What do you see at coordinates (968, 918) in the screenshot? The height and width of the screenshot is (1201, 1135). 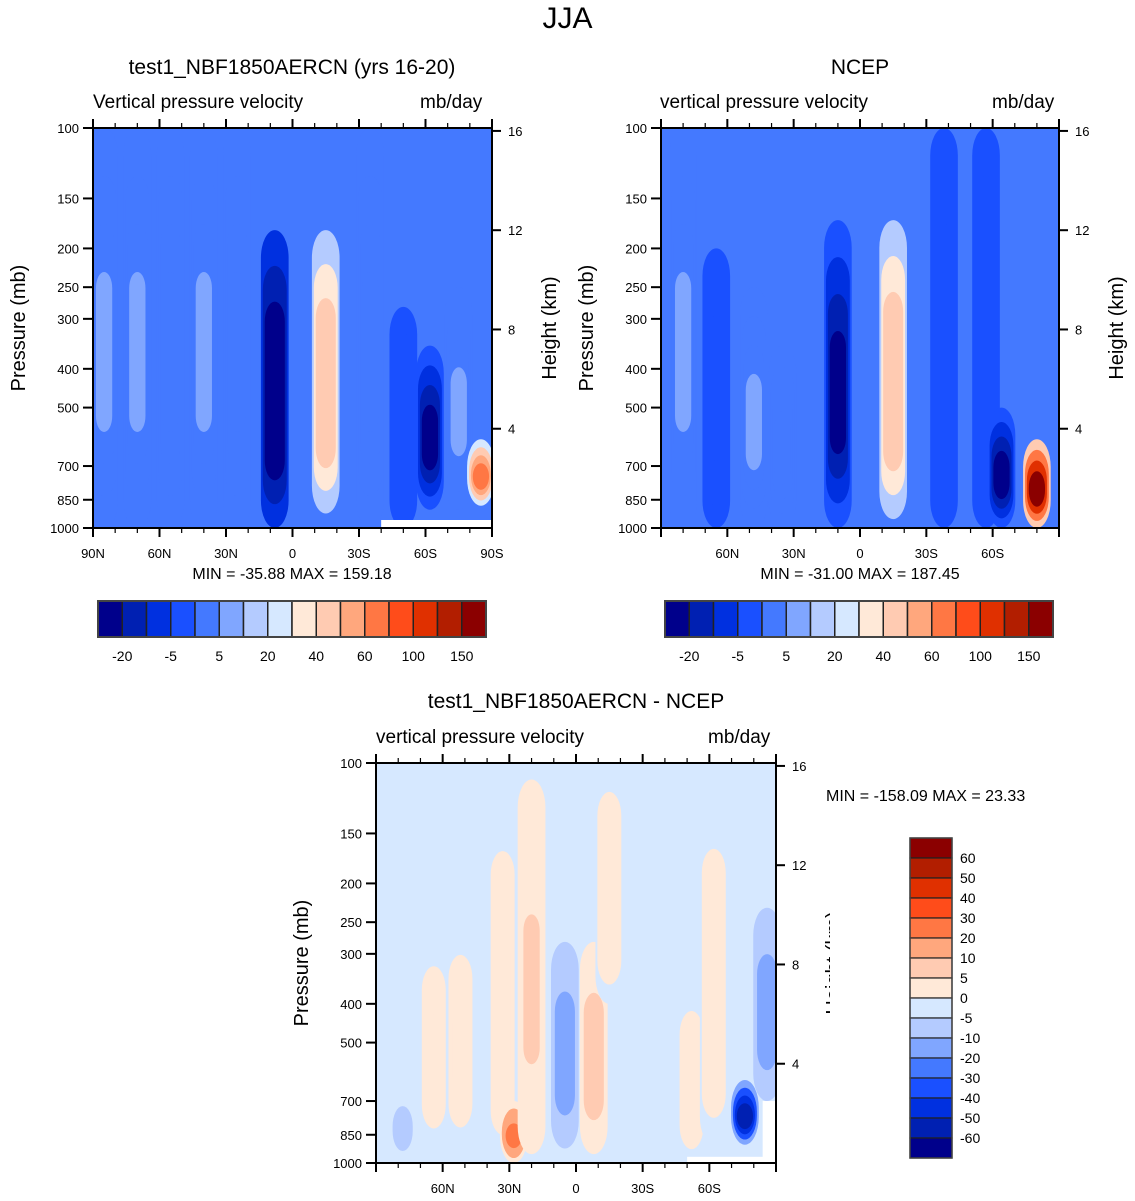 I see `colorbar-label: 30` at bounding box center [968, 918].